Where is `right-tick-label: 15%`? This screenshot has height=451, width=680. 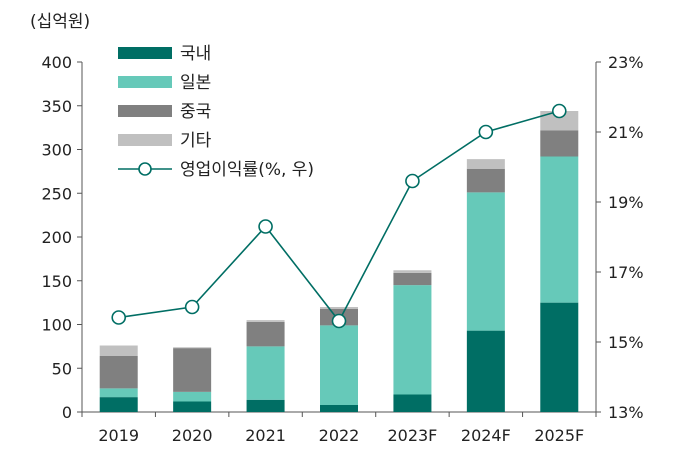
right-tick-label: 15% is located at coordinates (626, 342).